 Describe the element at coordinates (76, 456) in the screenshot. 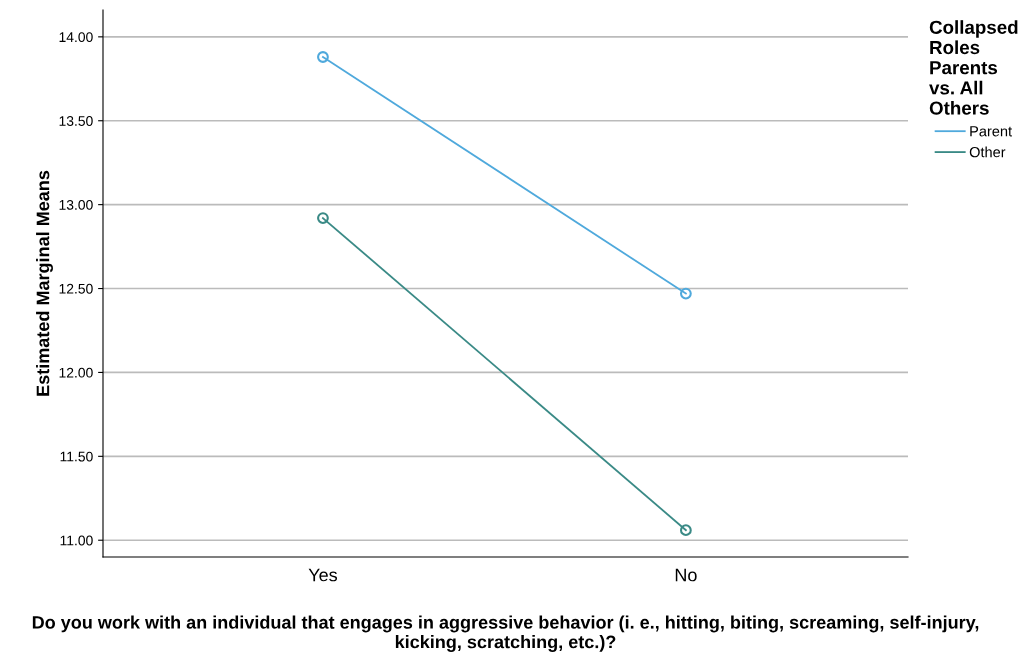

I see `y-tick-label: 11.50` at that location.